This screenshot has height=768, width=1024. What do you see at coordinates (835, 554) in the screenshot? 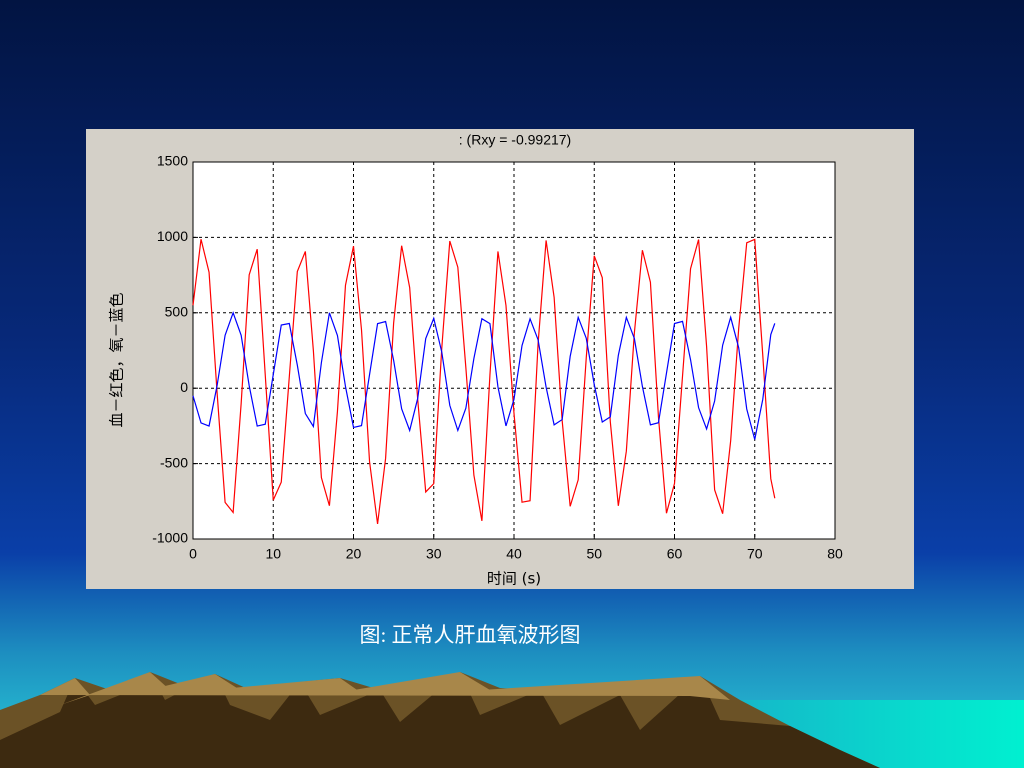
I see `x-tick-label: 80` at bounding box center [835, 554].